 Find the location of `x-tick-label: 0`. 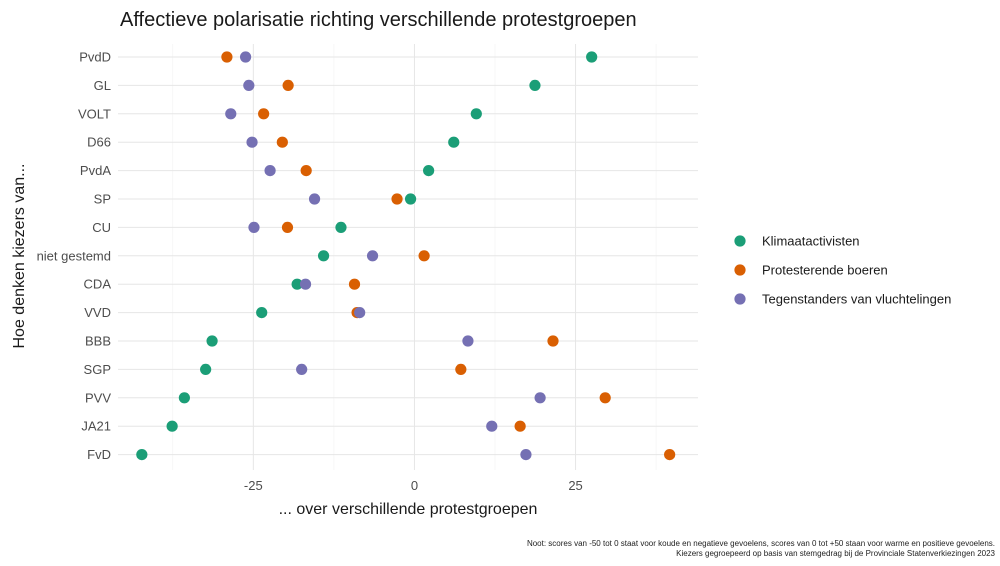

x-tick-label: 0 is located at coordinates (414, 485).